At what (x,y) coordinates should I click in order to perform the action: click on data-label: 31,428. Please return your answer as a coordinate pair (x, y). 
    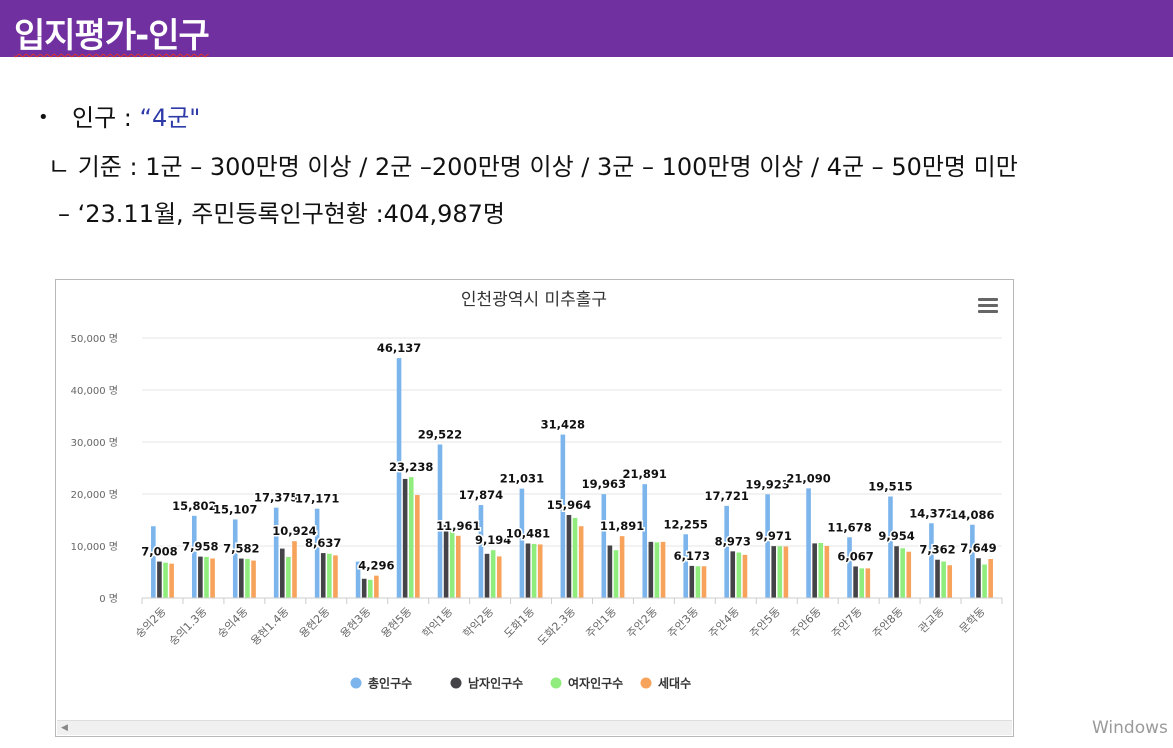
    Looking at the image, I should click on (563, 425).